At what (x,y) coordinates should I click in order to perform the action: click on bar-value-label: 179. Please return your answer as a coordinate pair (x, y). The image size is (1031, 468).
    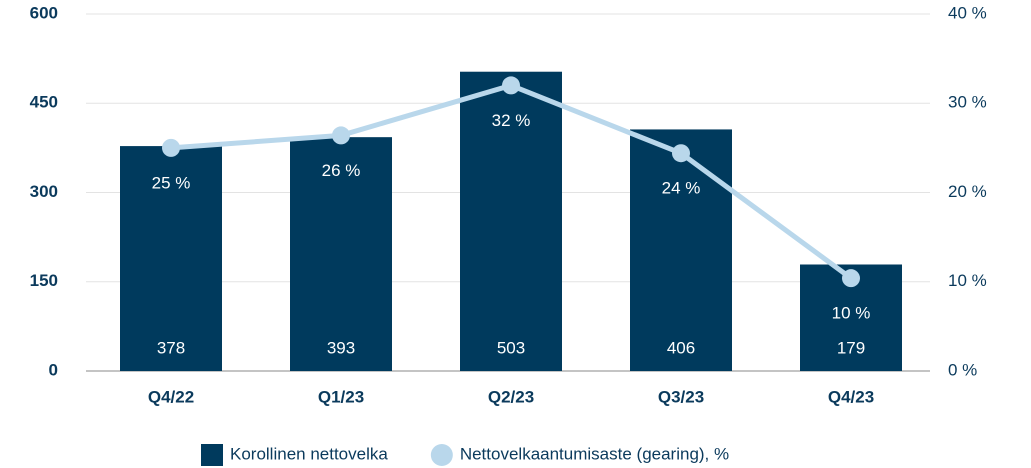
    Looking at the image, I should click on (851, 347).